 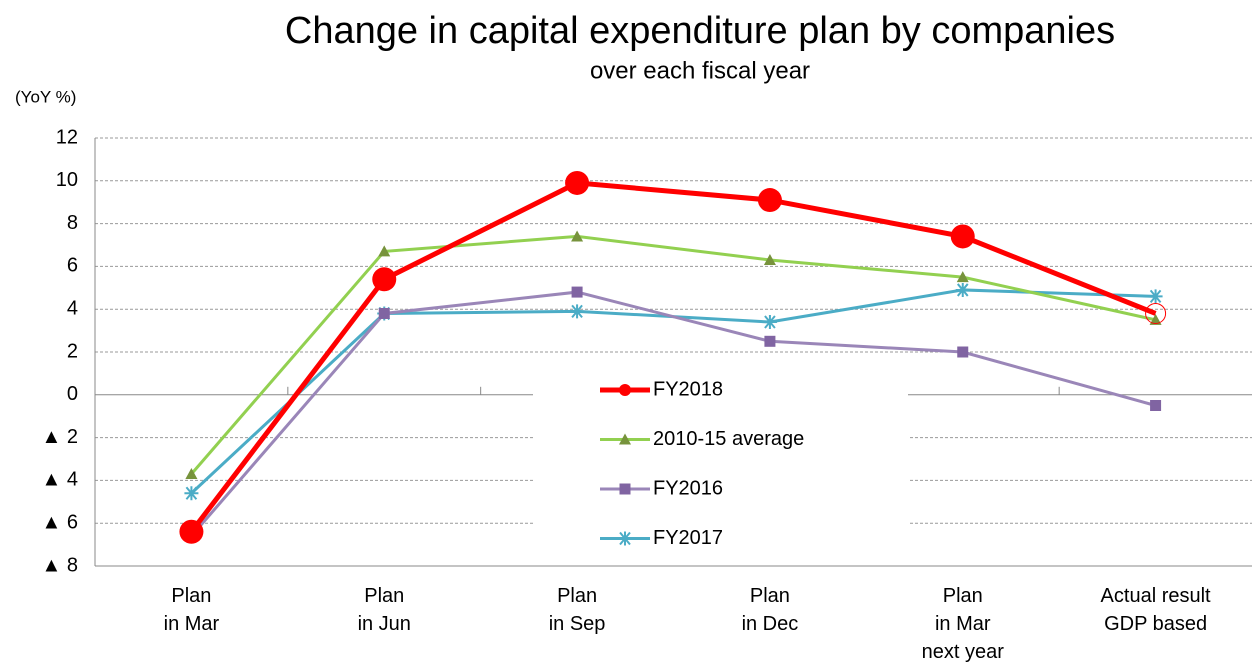 What do you see at coordinates (688, 389) in the screenshot?
I see `legend-label: FY2018` at bounding box center [688, 389].